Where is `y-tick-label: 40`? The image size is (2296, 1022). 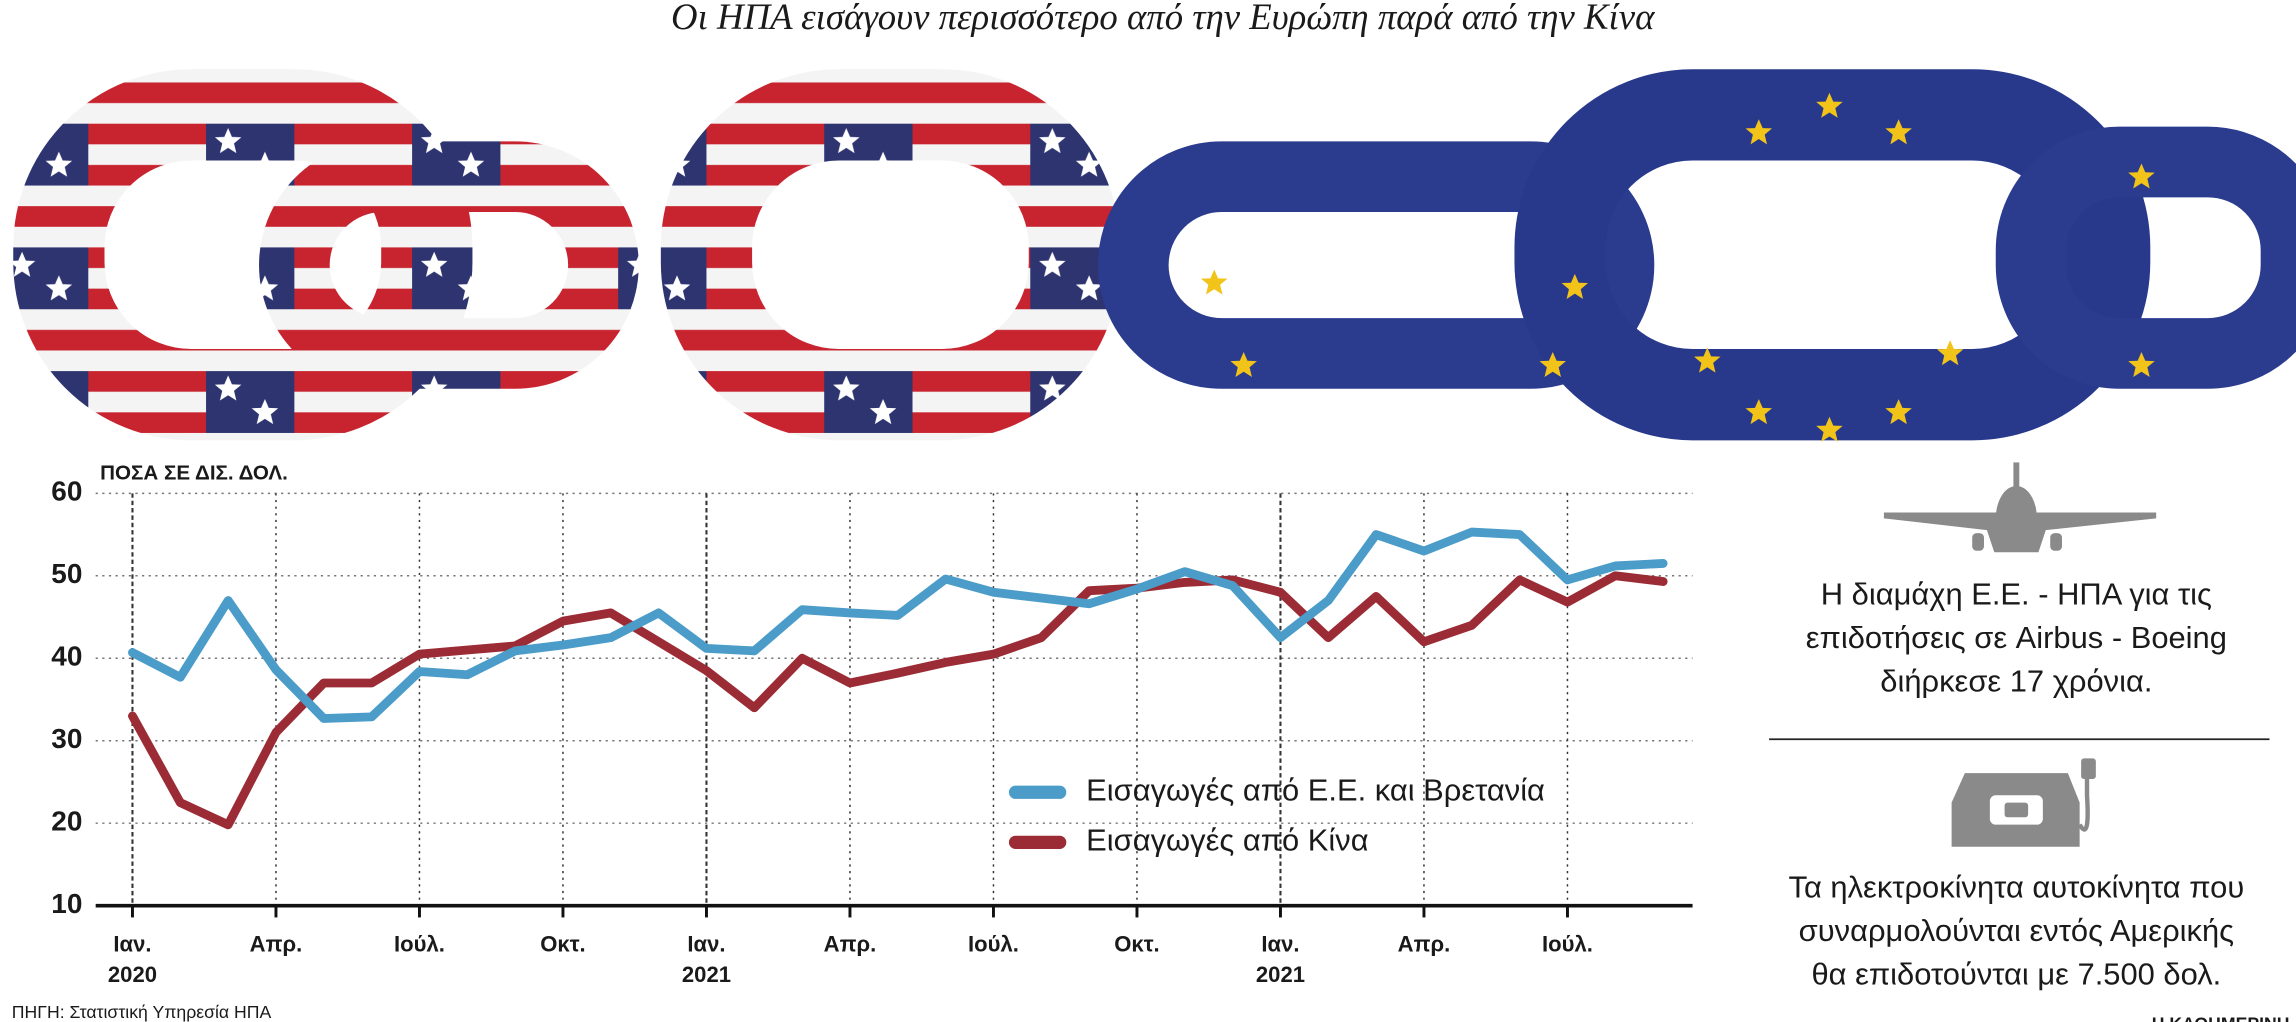 y-tick-label: 40 is located at coordinates (66, 656).